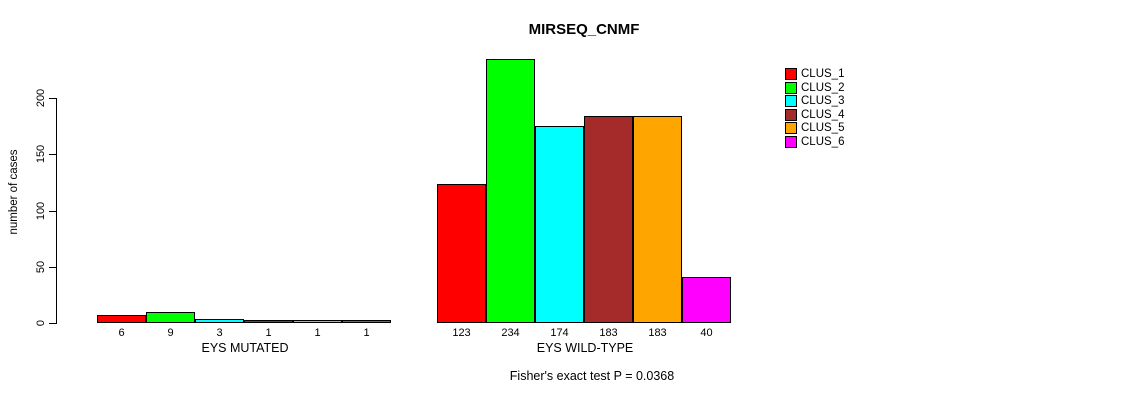 This screenshot has width=1140, height=400. I want to click on fisher-test-annotation: Fisher's exact test P = 0.0368, so click(592, 376).